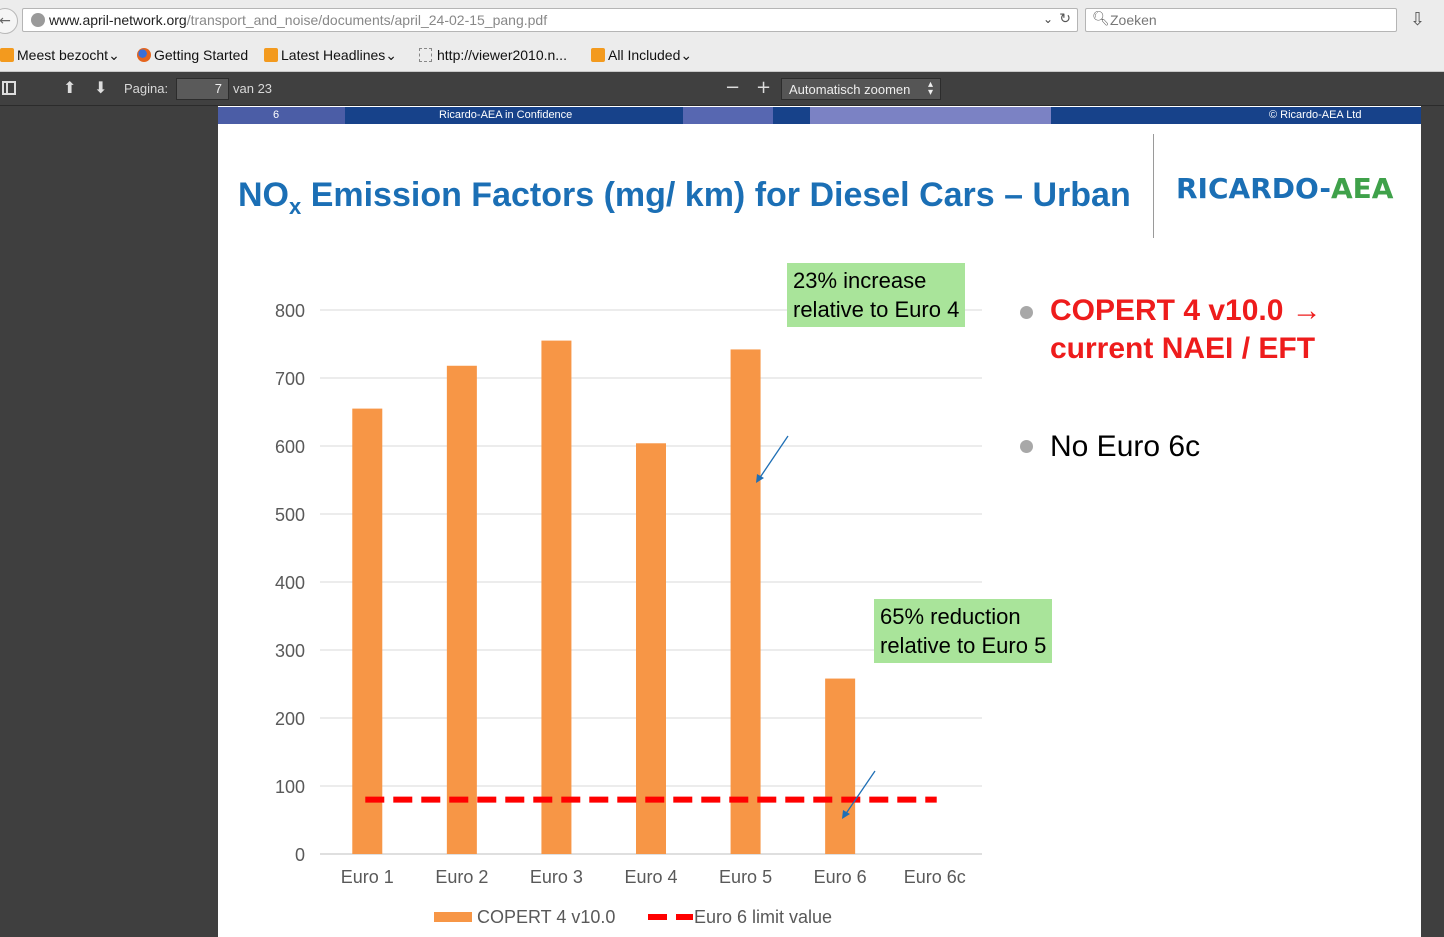  Describe the element at coordinates (876, 309) in the screenshot. I see `callout-line: relative to Euro 4` at that location.